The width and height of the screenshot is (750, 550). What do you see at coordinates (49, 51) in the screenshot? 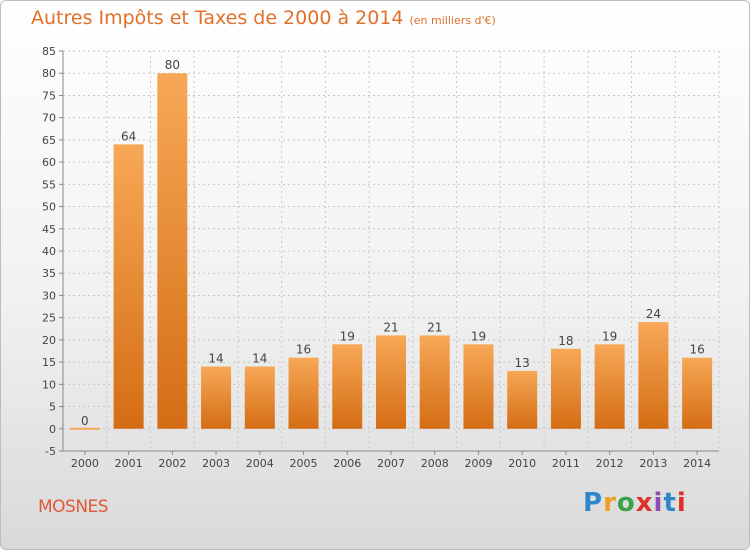
I see `y-tick-label: 85` at bounding box center [49, 51].